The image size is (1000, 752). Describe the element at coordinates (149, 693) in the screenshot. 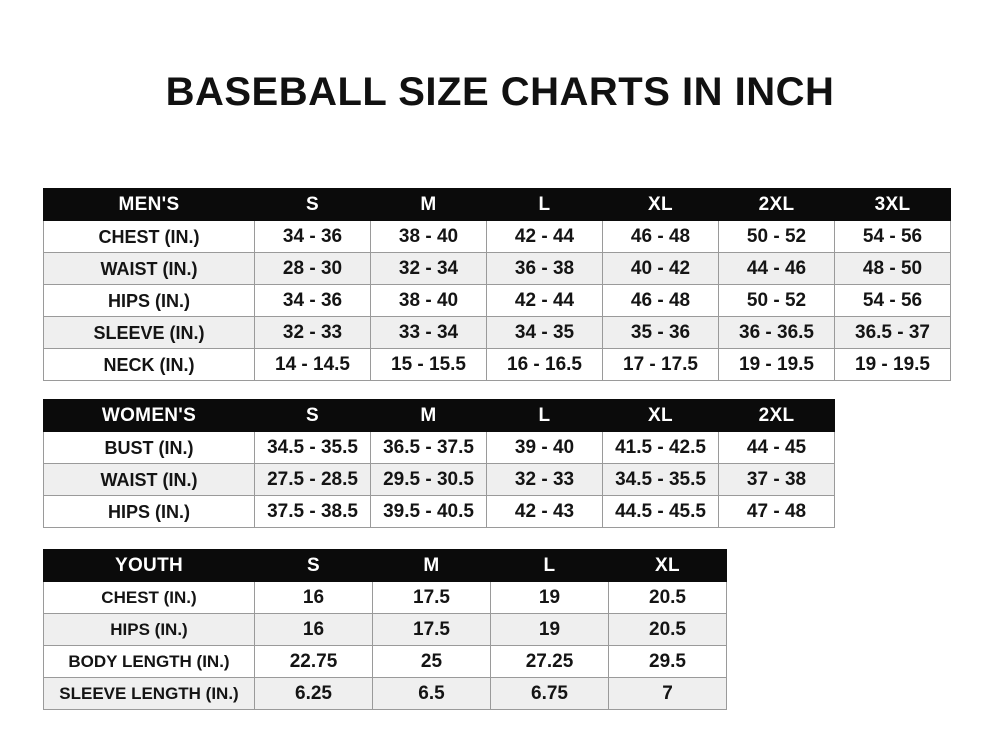

I see `youth-measure-label: SLEEVE LENGTH (IN.)` at that location.